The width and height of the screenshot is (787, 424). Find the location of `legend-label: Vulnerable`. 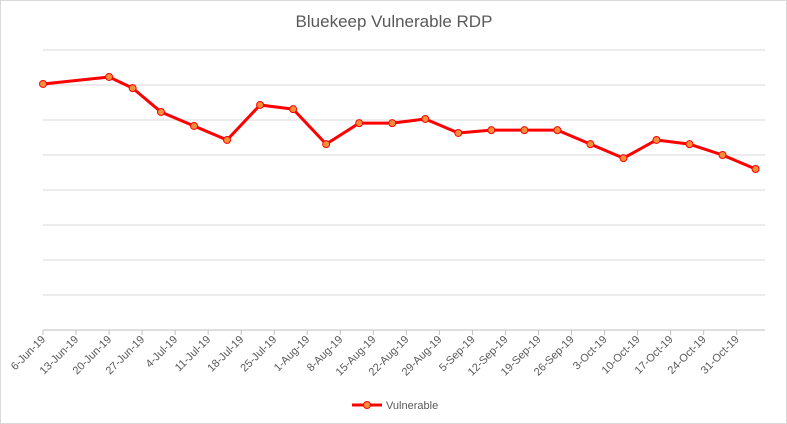

legend-label: Vulnerable is located at coordinates (412, 406).